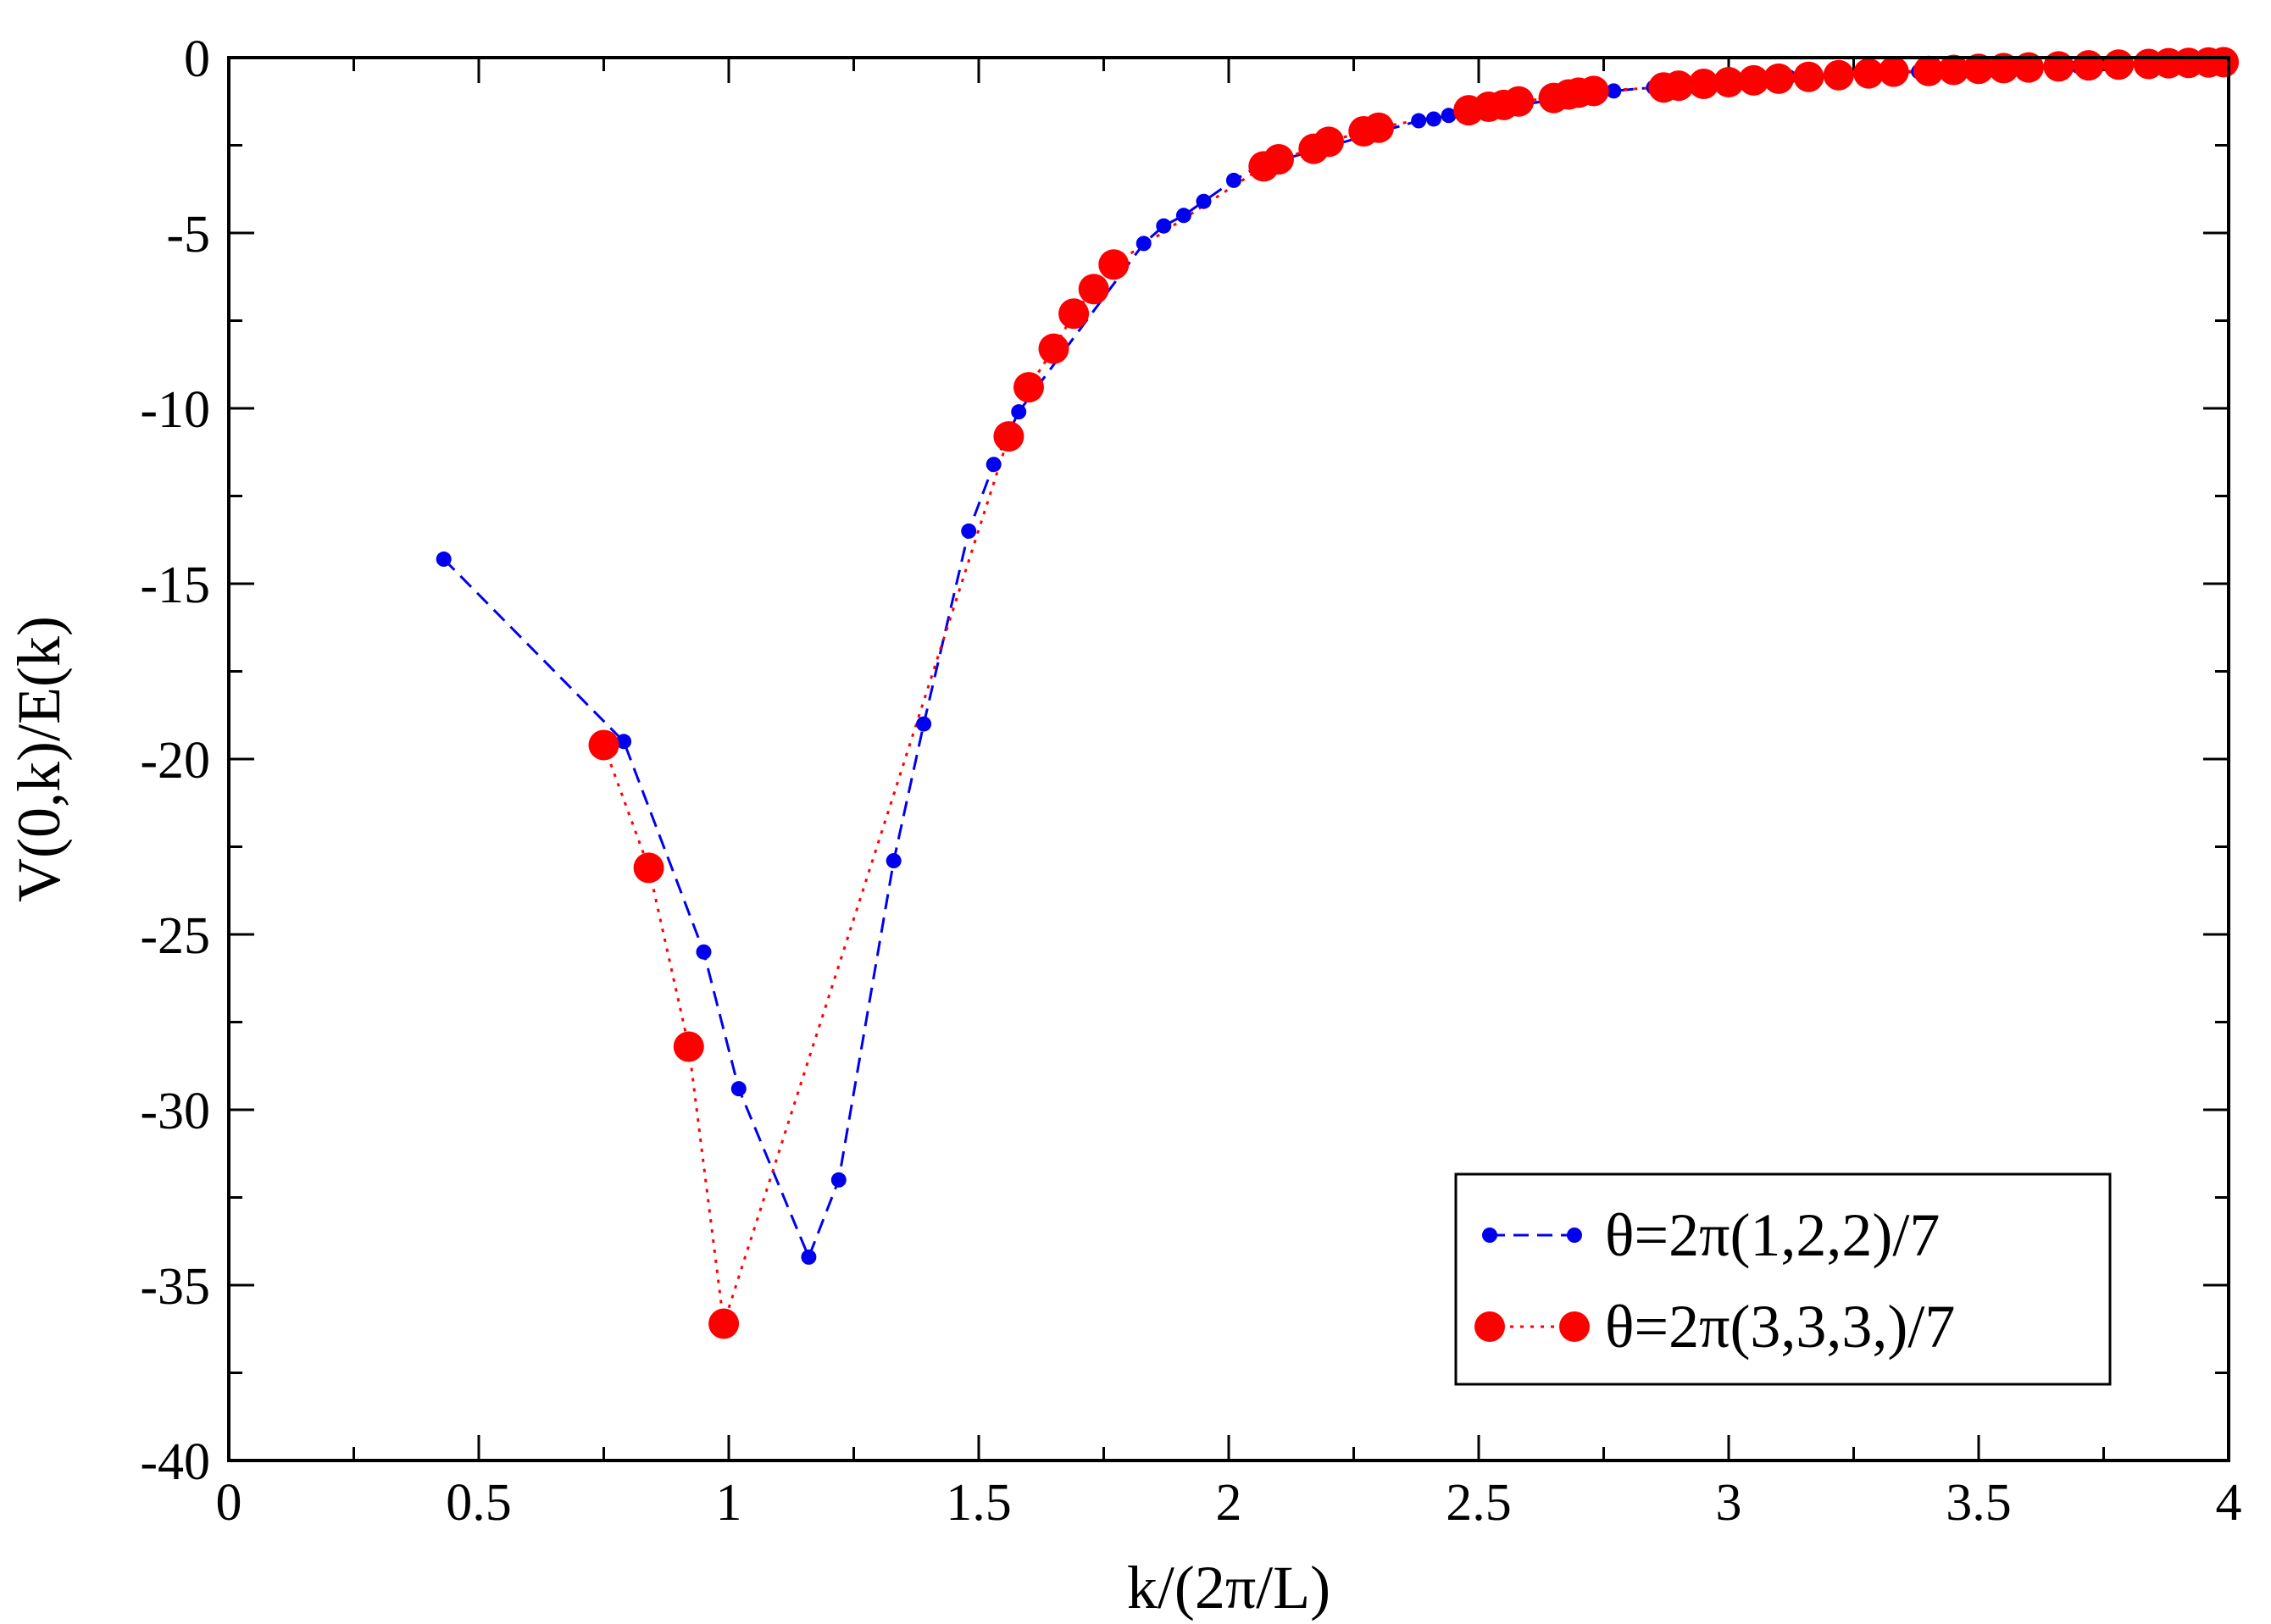  I want to click on y-tick-label: -25, so click(175, 936).